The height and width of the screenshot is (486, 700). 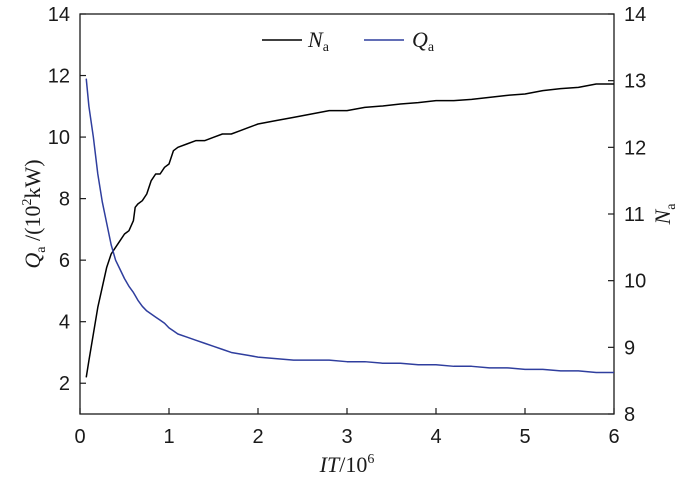 I want to click on y-right-axis-label: Na, so click(x=664, y=214).